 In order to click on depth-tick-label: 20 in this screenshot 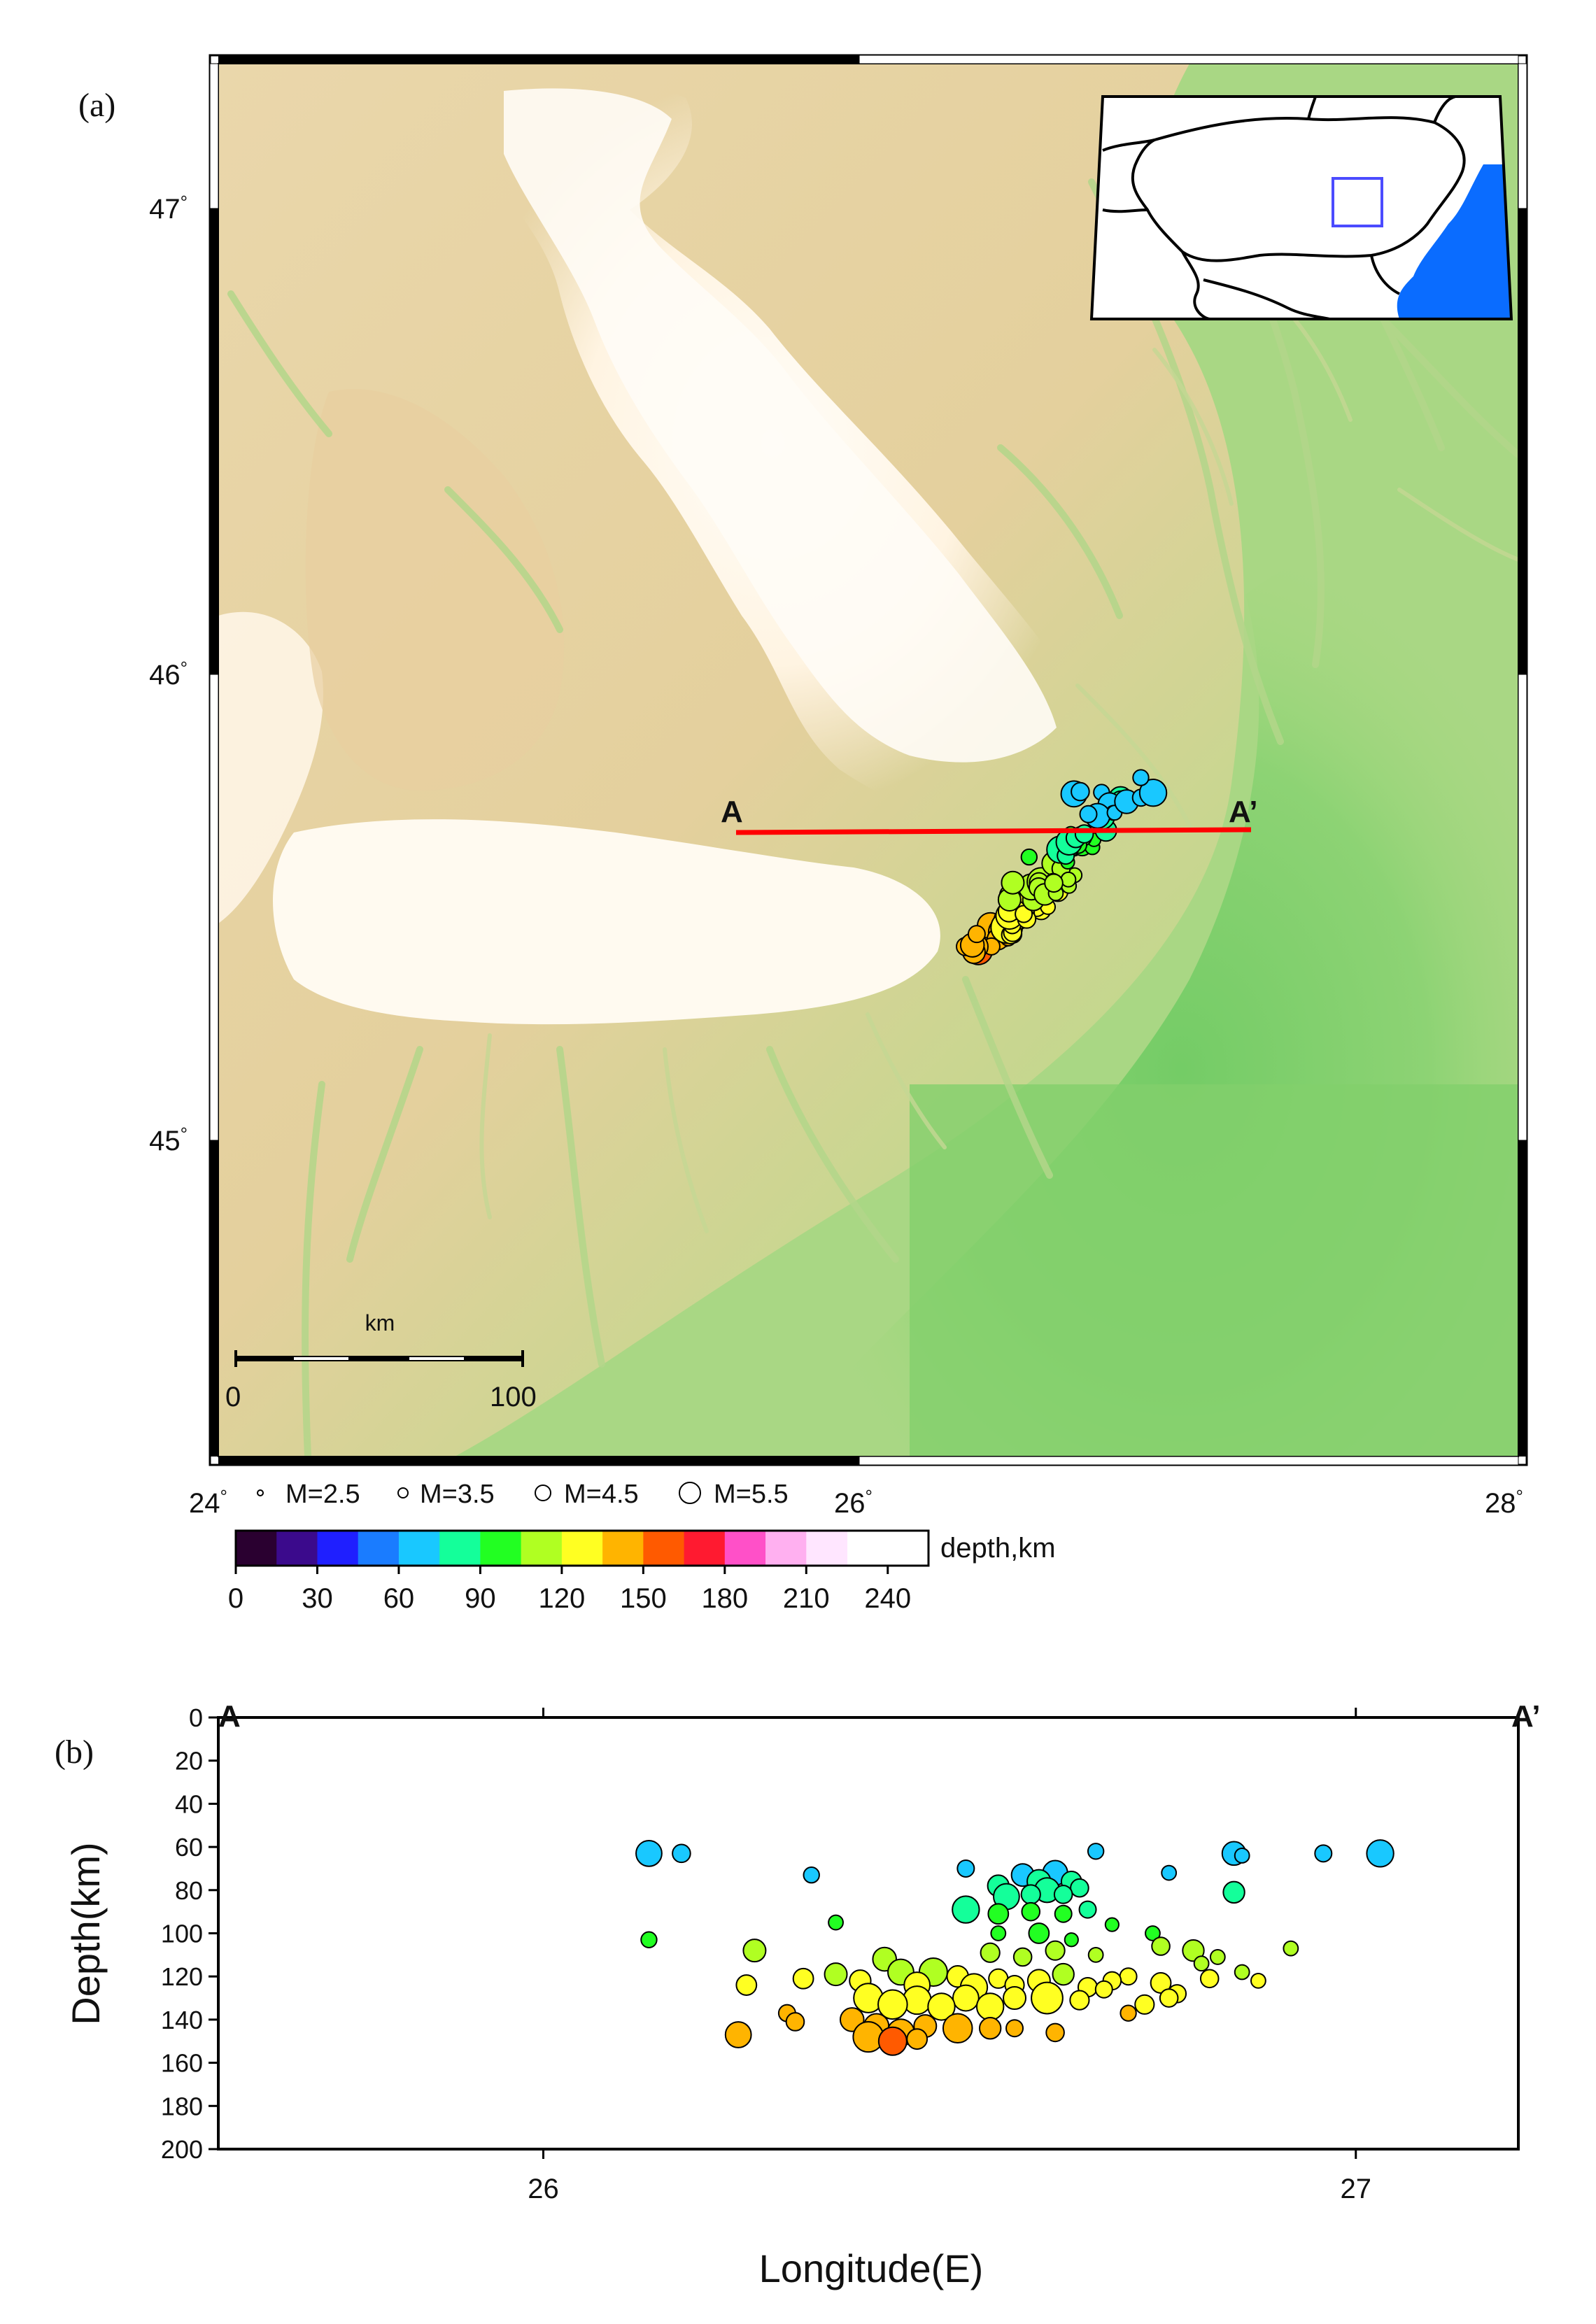, I will do `click(189, 1761)`.